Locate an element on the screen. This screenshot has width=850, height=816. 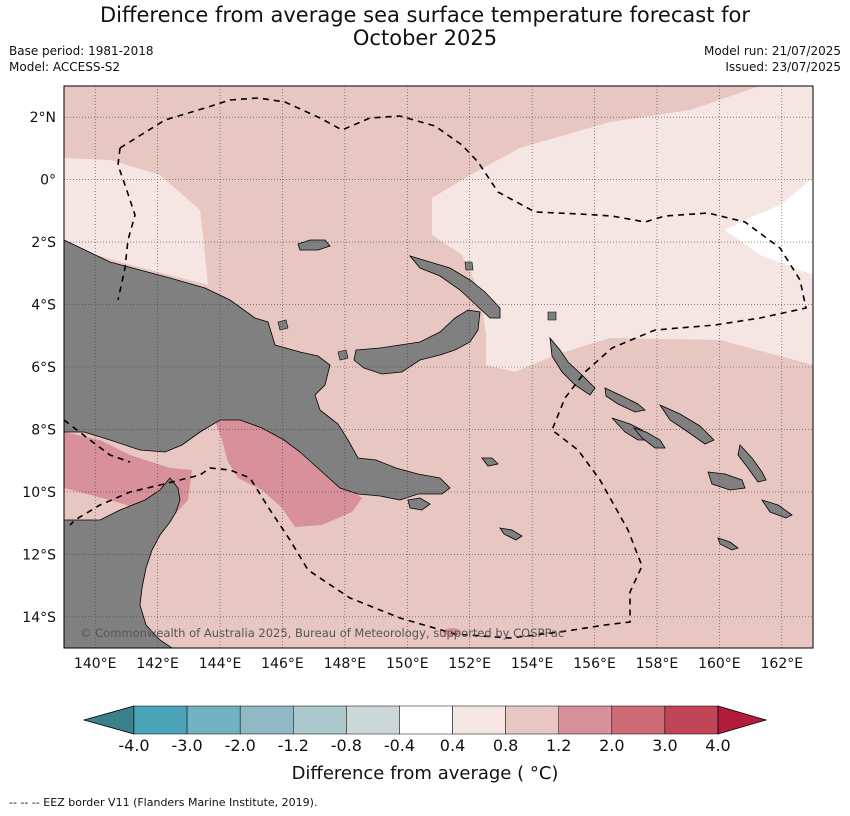
land-choiseul is located at coordinates (625, 400).